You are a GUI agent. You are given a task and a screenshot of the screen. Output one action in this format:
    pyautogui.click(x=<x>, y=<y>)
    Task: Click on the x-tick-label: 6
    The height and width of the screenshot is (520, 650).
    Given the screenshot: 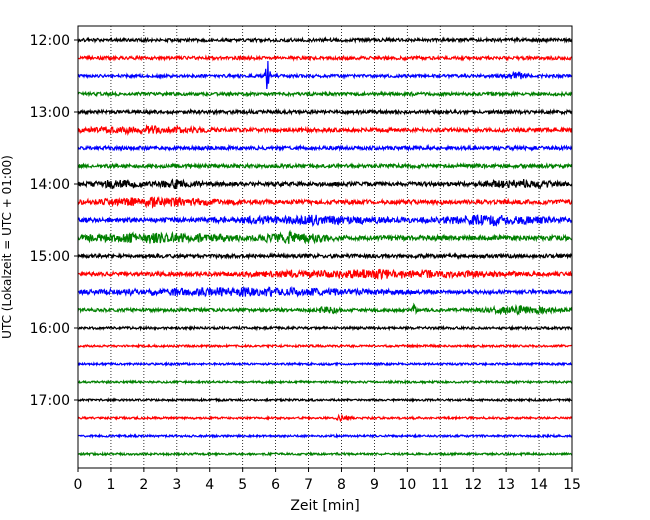 What is the action you would take?
    pyautogui.click(x=275, y=485)
    